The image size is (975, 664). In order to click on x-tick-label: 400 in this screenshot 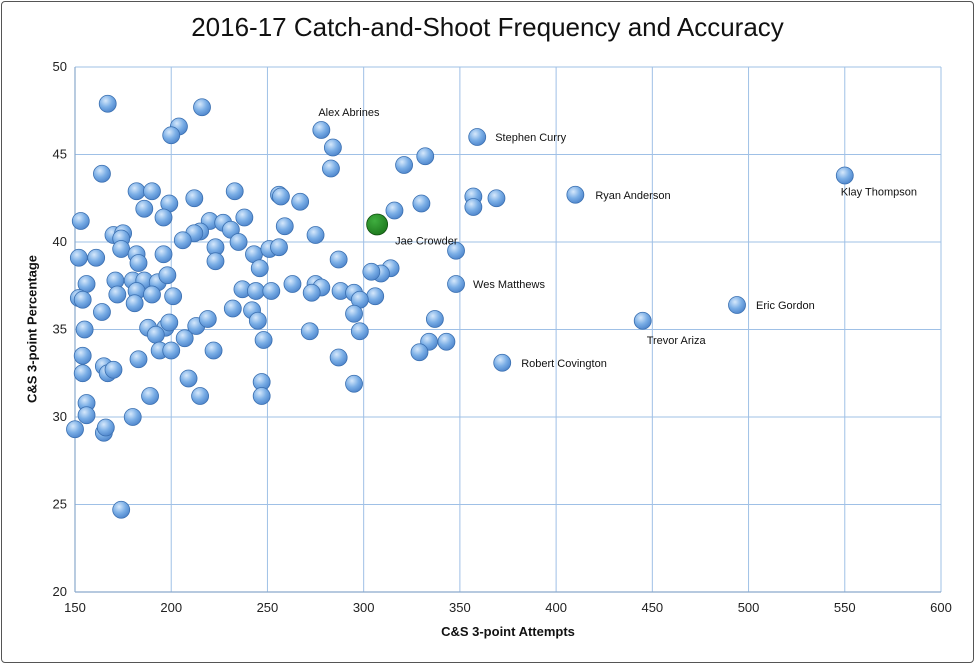, I will do `click(556, 607)`.